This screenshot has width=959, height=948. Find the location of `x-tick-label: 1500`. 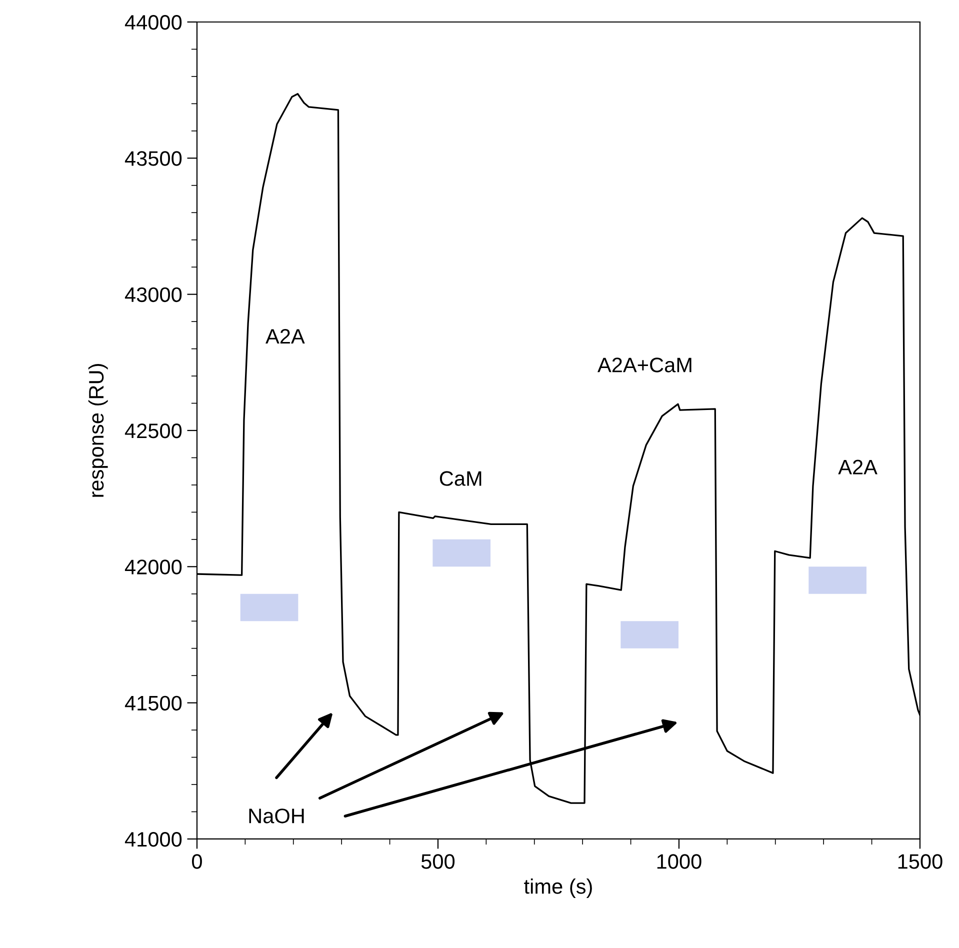

x-tick-label: 1500 is located at coordinates (920, 861).